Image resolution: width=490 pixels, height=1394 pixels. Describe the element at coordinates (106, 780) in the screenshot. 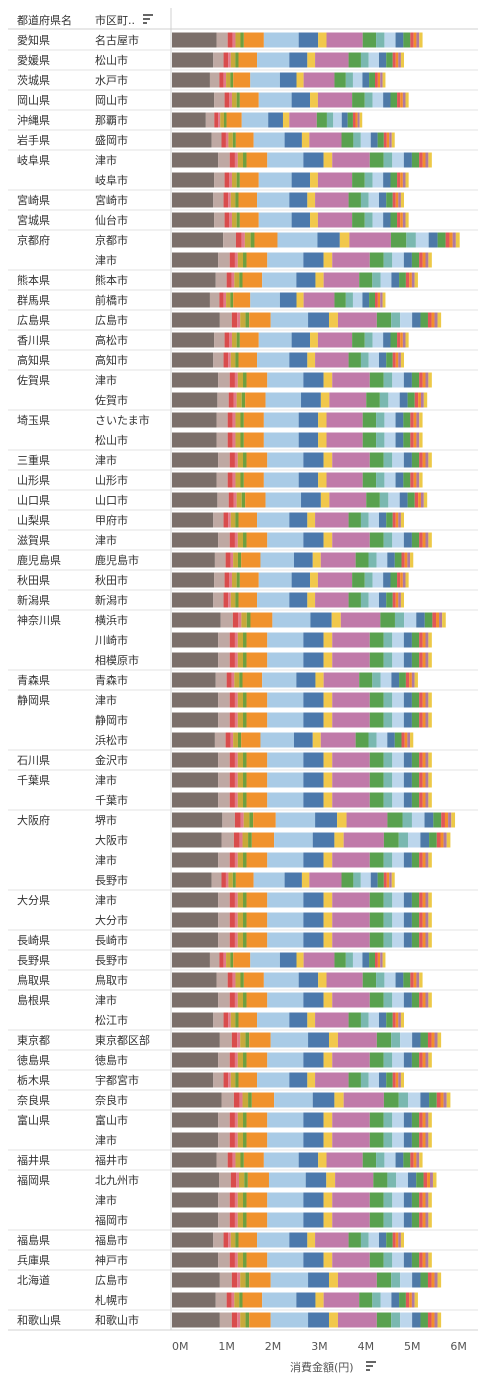

I see `city-label: 津市` at that location.